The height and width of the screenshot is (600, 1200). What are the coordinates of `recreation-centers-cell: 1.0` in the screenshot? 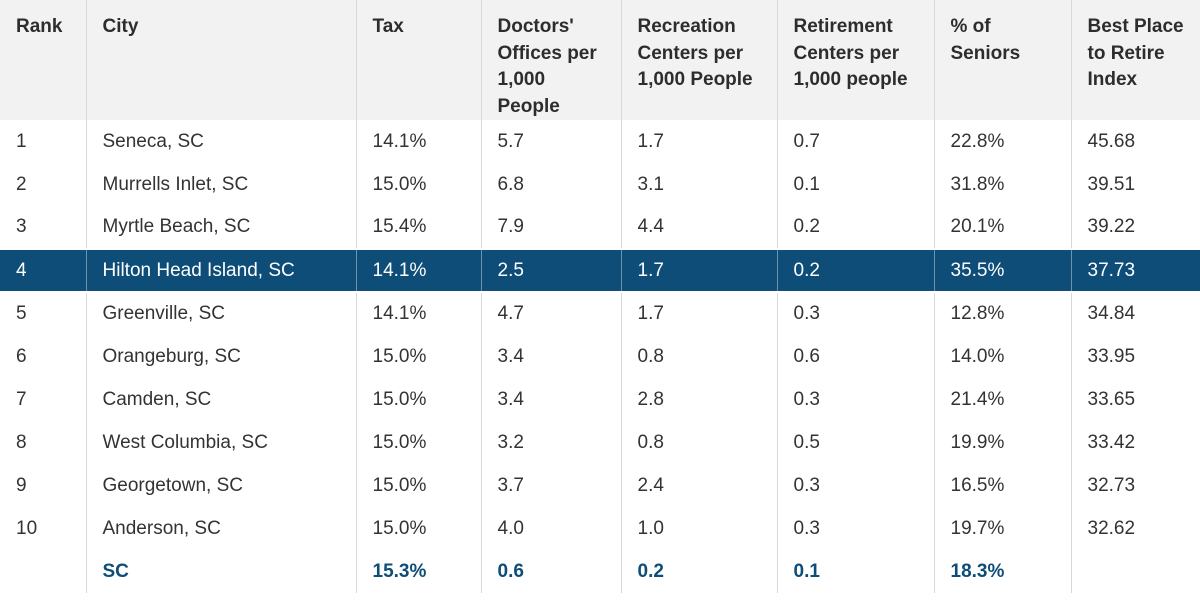 It's located at (698, 528).